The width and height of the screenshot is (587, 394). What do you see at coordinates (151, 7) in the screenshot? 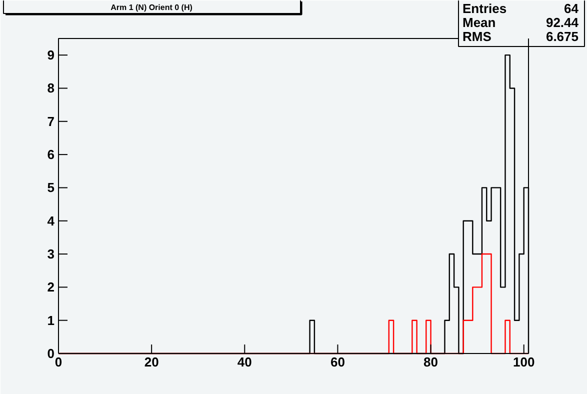
I see `chart-title: Arm 1 (N) Orient 0 (H)` at bounding box center [151, 7].